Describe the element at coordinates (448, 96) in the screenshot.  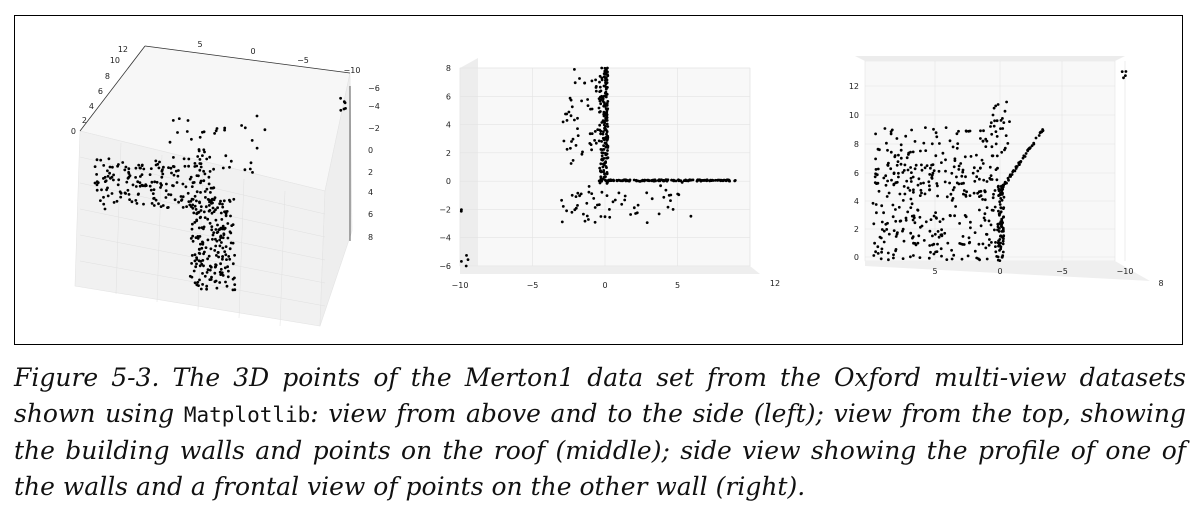
I see `middle-y-tick-label: 6` at that location.